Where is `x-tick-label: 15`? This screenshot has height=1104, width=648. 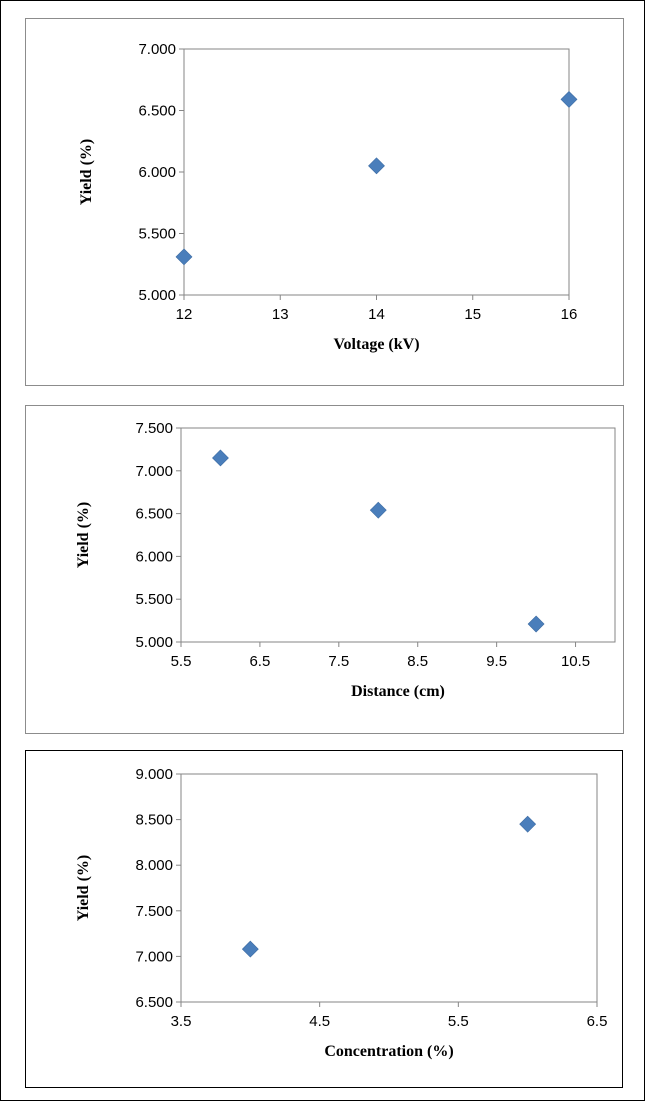 x-tick-label: 15 is located at coordinates (472, 314).